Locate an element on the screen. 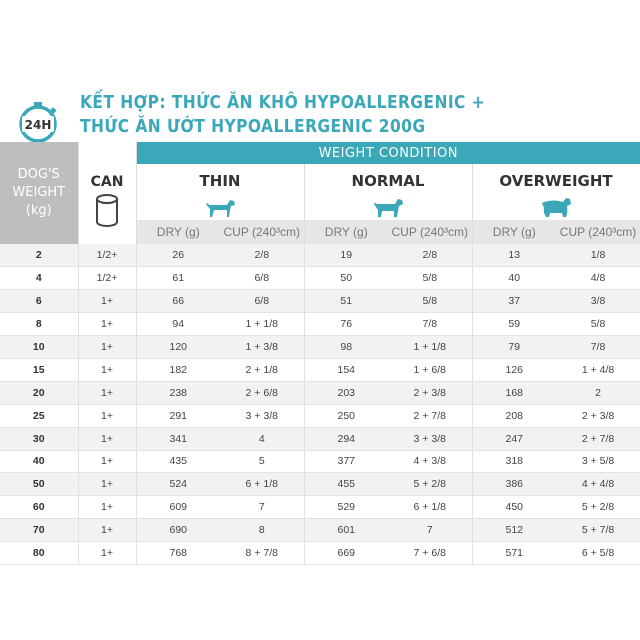 Image resolution: width=640 pixels, height=640 pixels. thin-cup-cell: 1 + 1/8 is located at coordinates (262, 324).